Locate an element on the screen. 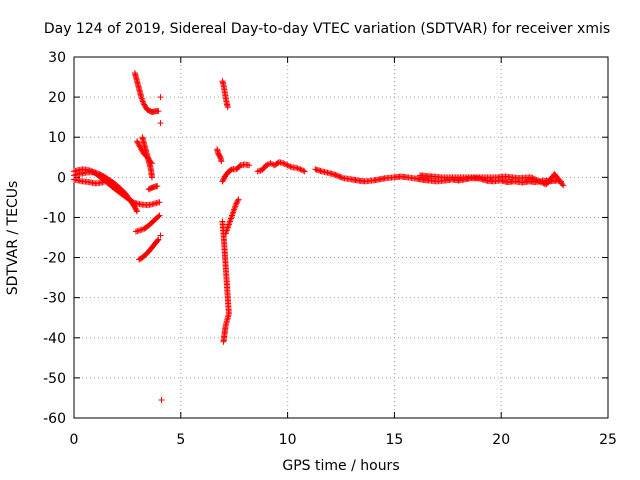  y-tick-label: 10 is located at coordinates (57, 138).